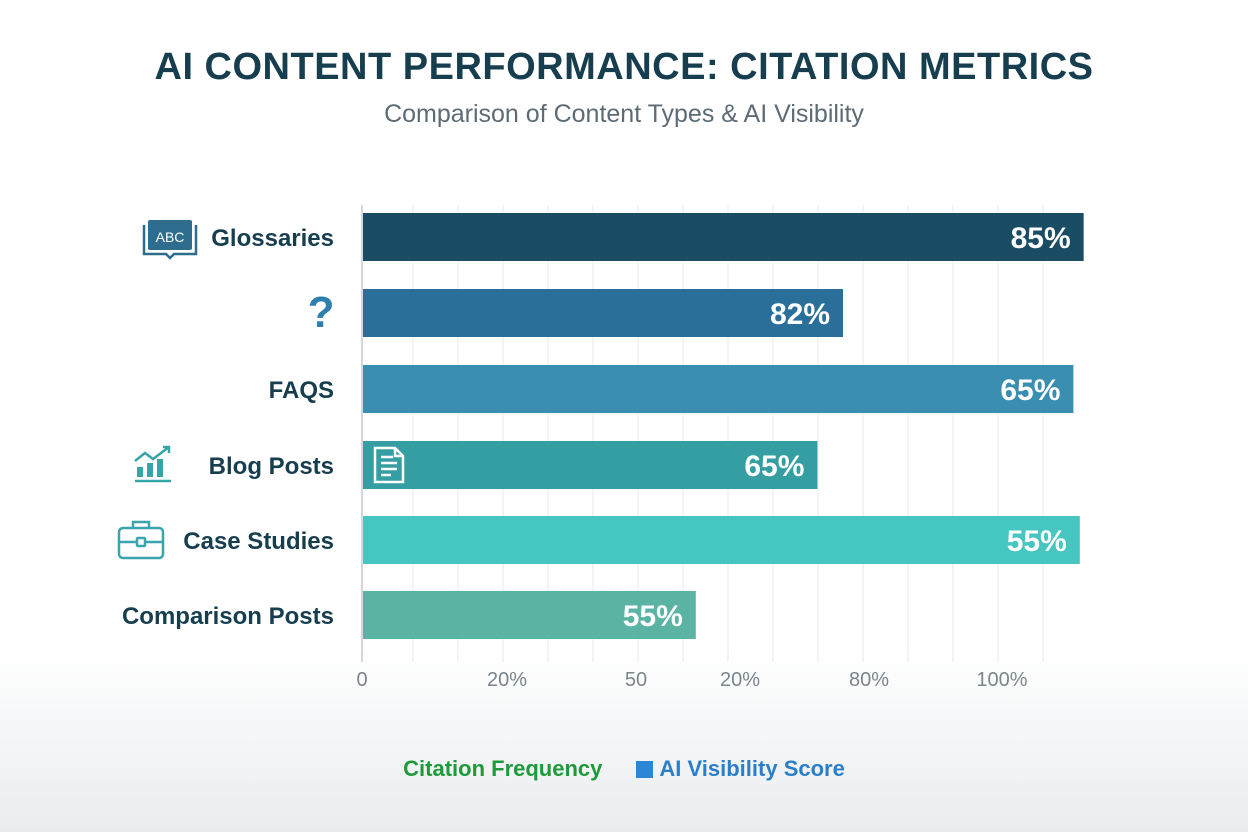 The width and height of the screenshot is (1248, 832). I want to click on chart-title: AI CONTENT PERFORMANCE: CITATION METRICS, so click(624, 67).